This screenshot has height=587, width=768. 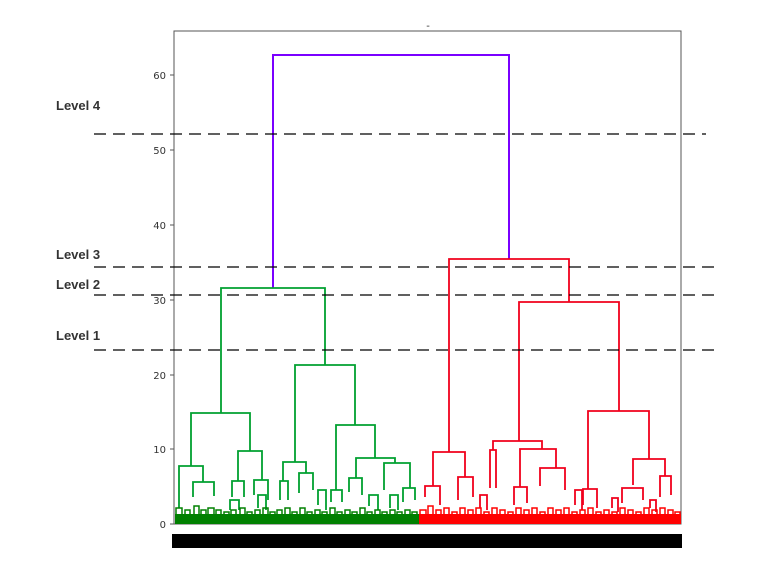 What do you see at coordinates (78, 335) in the screenshot?
I see `level-1-label: Level 1` at bounding box center [78, 335].